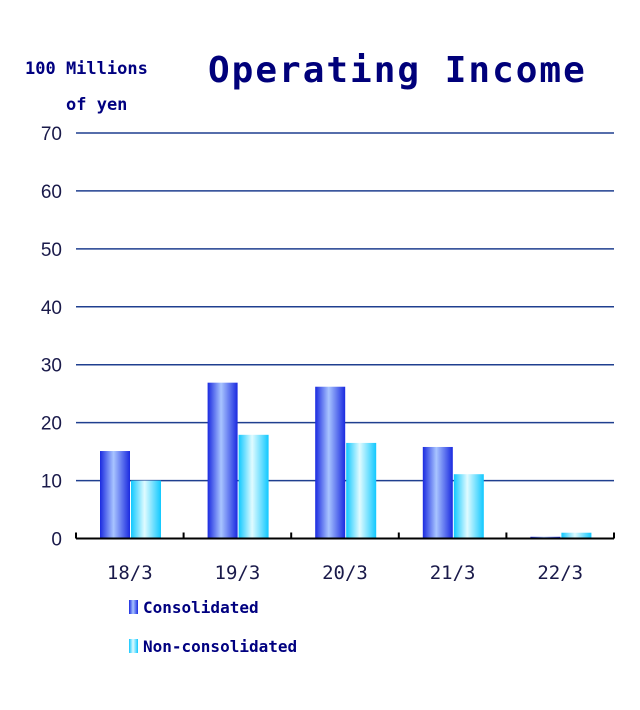 Image resolution: width=640 pixels, height=710 pixels. I want to click on y-unit-label-line1: 100 Millions, so click(86, 69).